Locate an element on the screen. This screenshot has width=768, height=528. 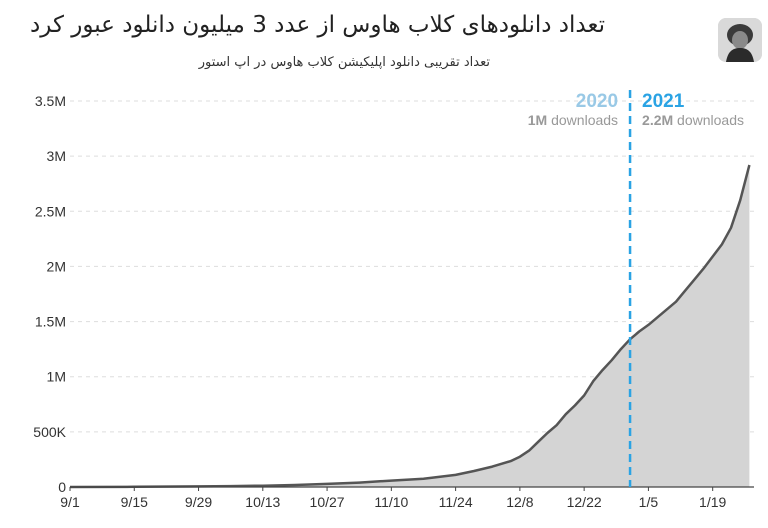
annotation-downloads-2021: 2.2M downloads is located at coordinates (693, 120).